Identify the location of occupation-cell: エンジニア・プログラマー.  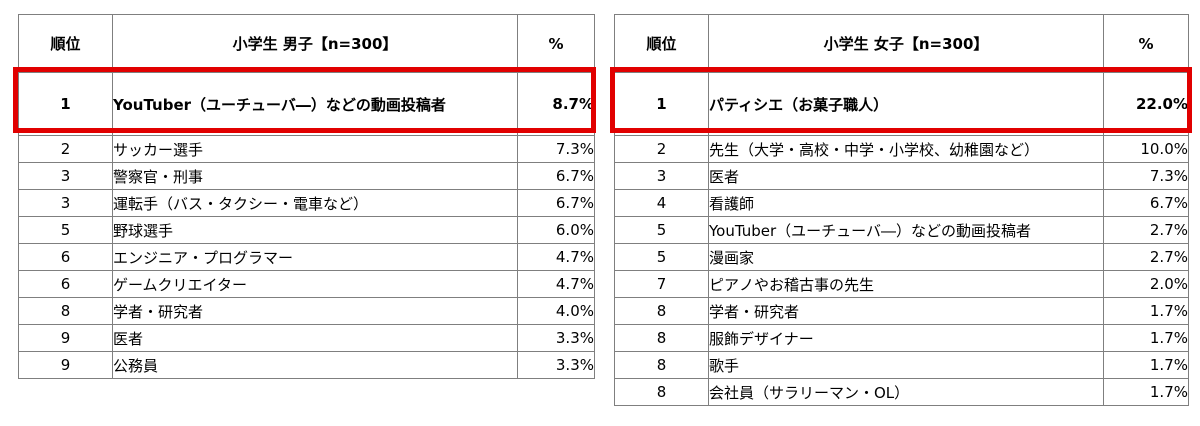
(315, 257).